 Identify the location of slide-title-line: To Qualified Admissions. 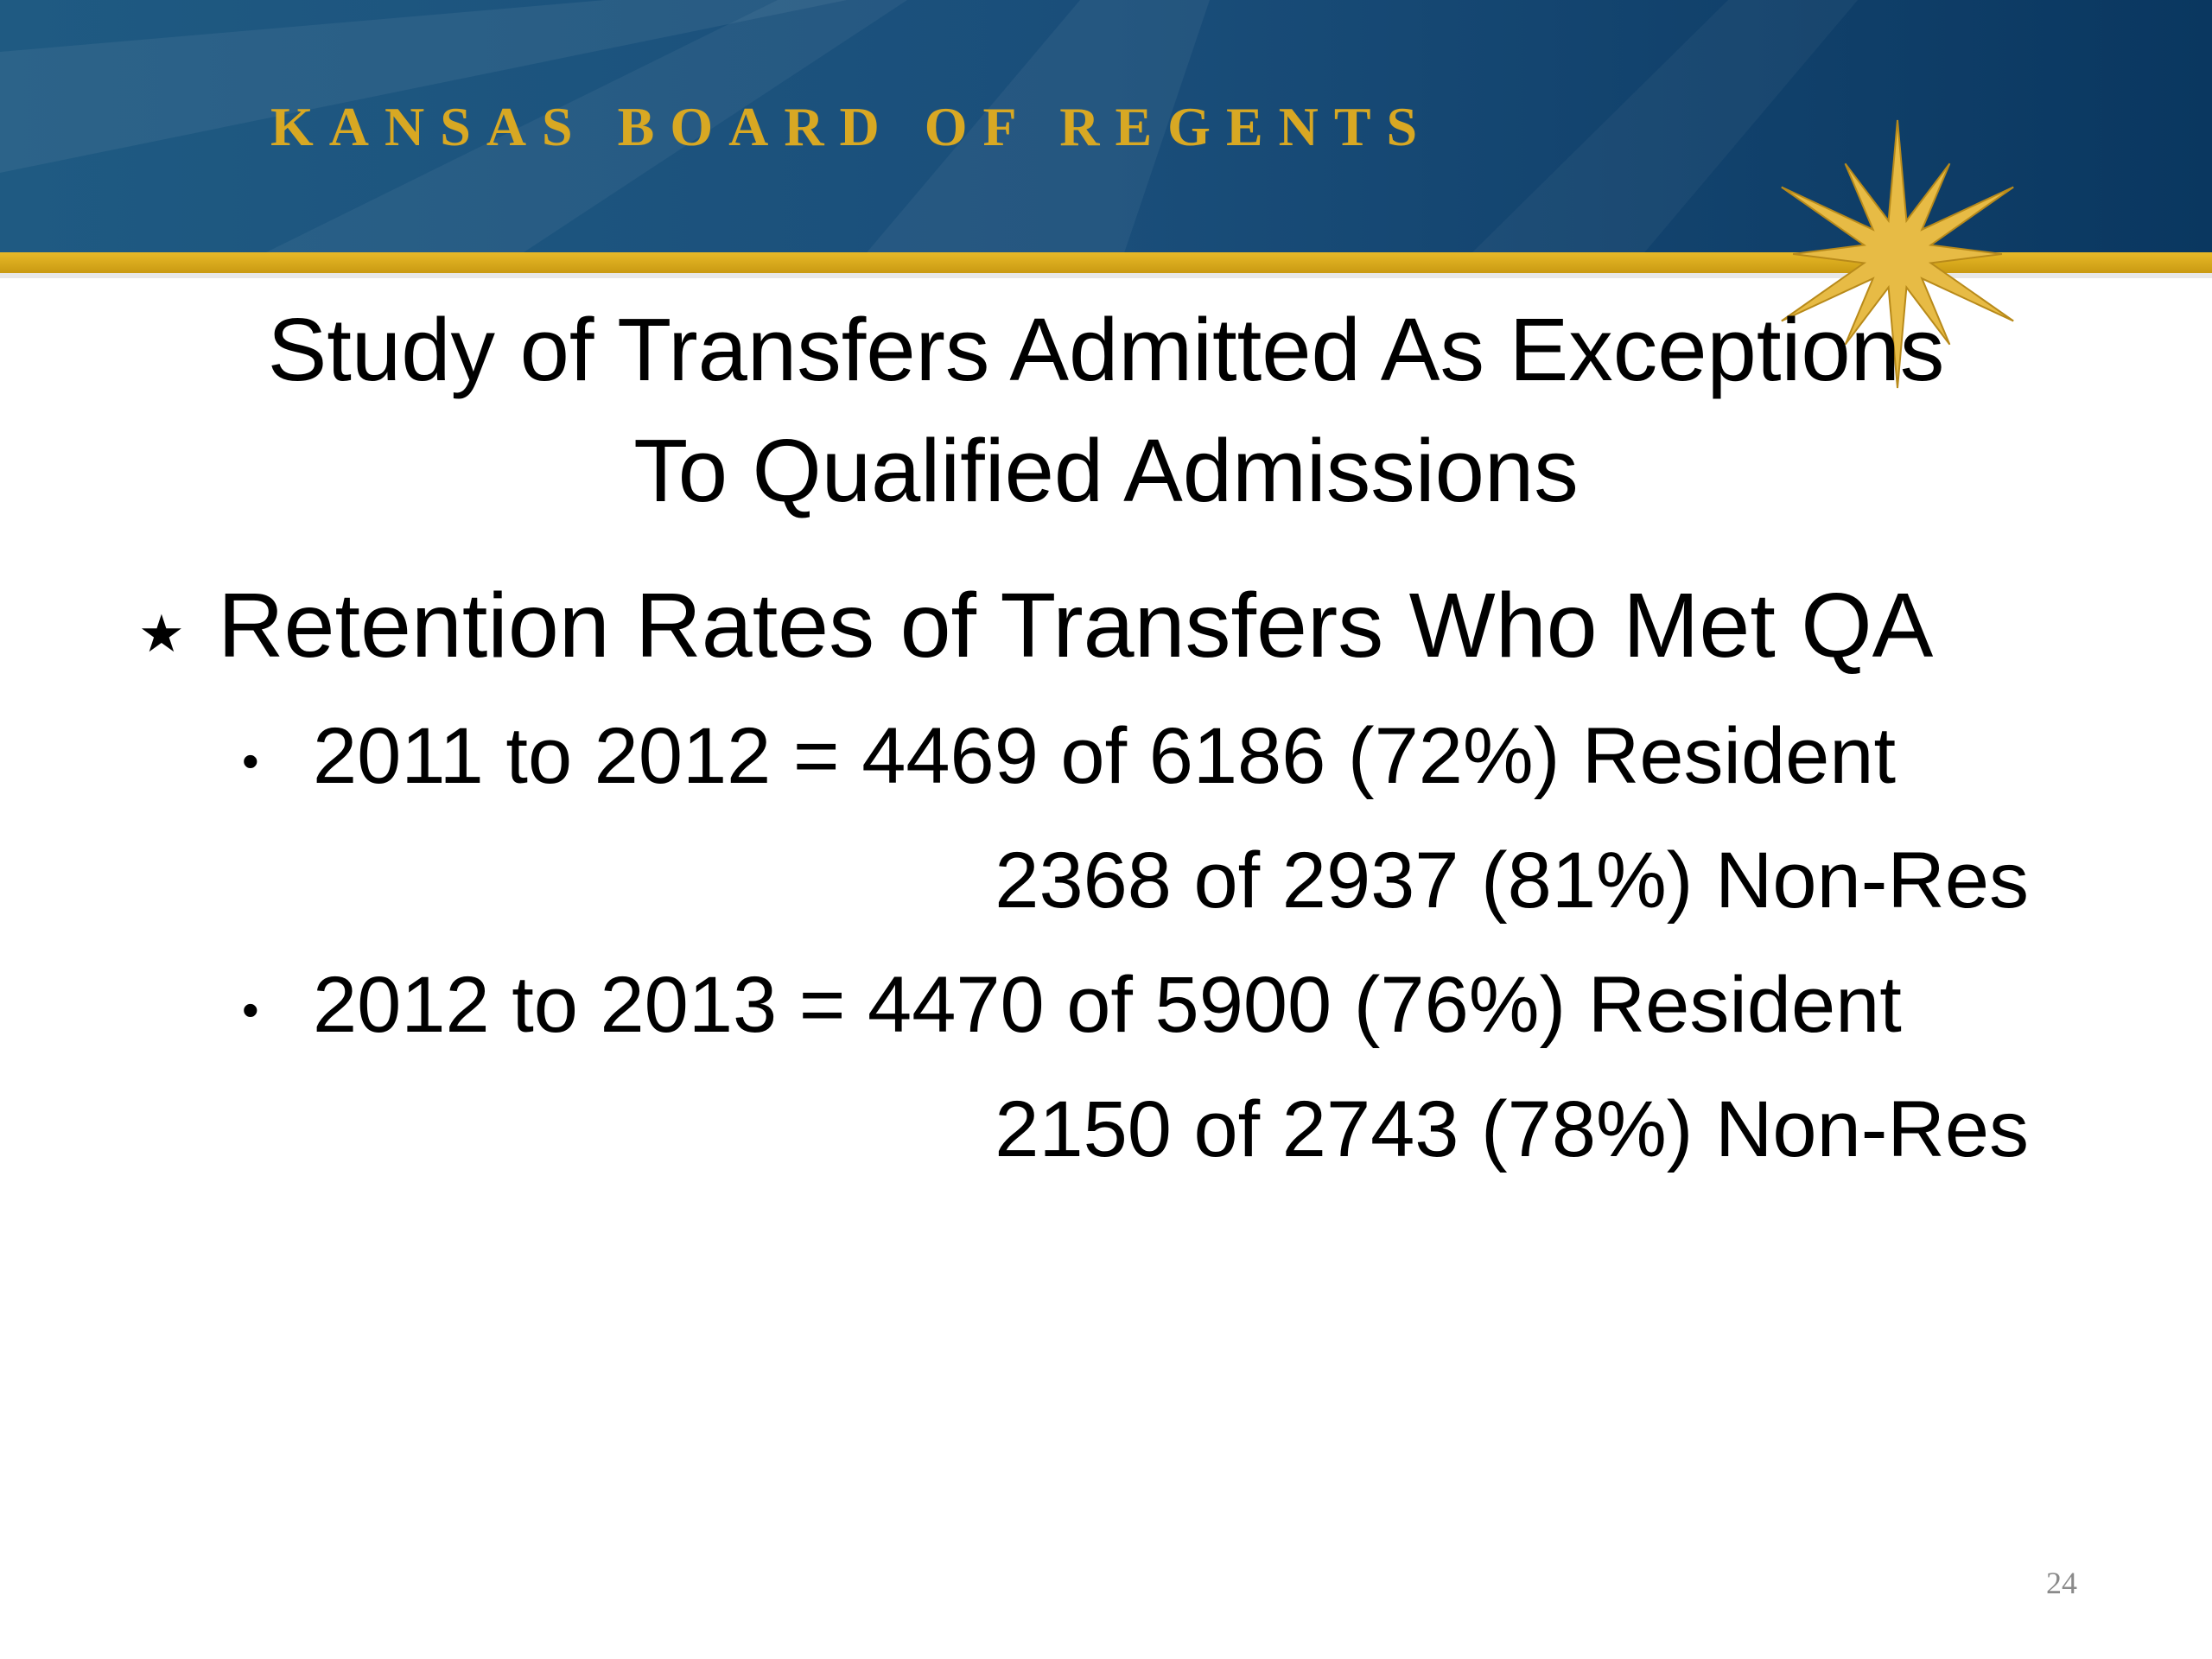
(1105, 471).